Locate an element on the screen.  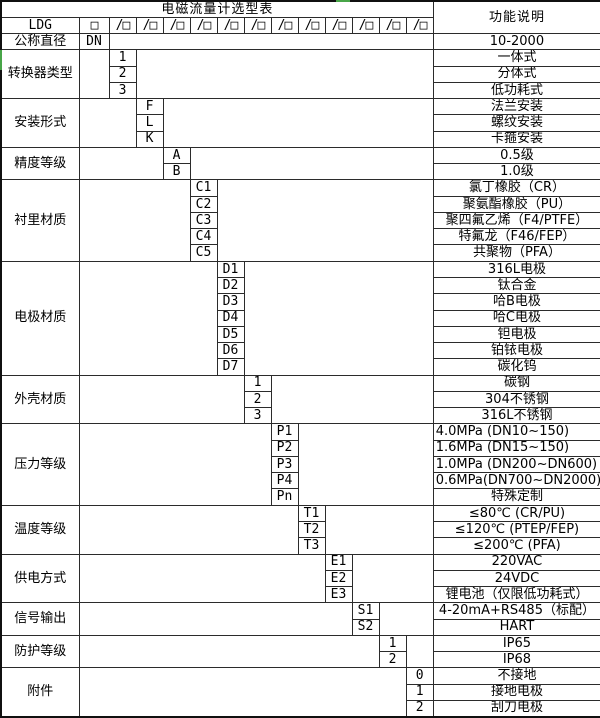
function-cell: 4.0MPa (DN10~150) is located at coordinates (516, 432).